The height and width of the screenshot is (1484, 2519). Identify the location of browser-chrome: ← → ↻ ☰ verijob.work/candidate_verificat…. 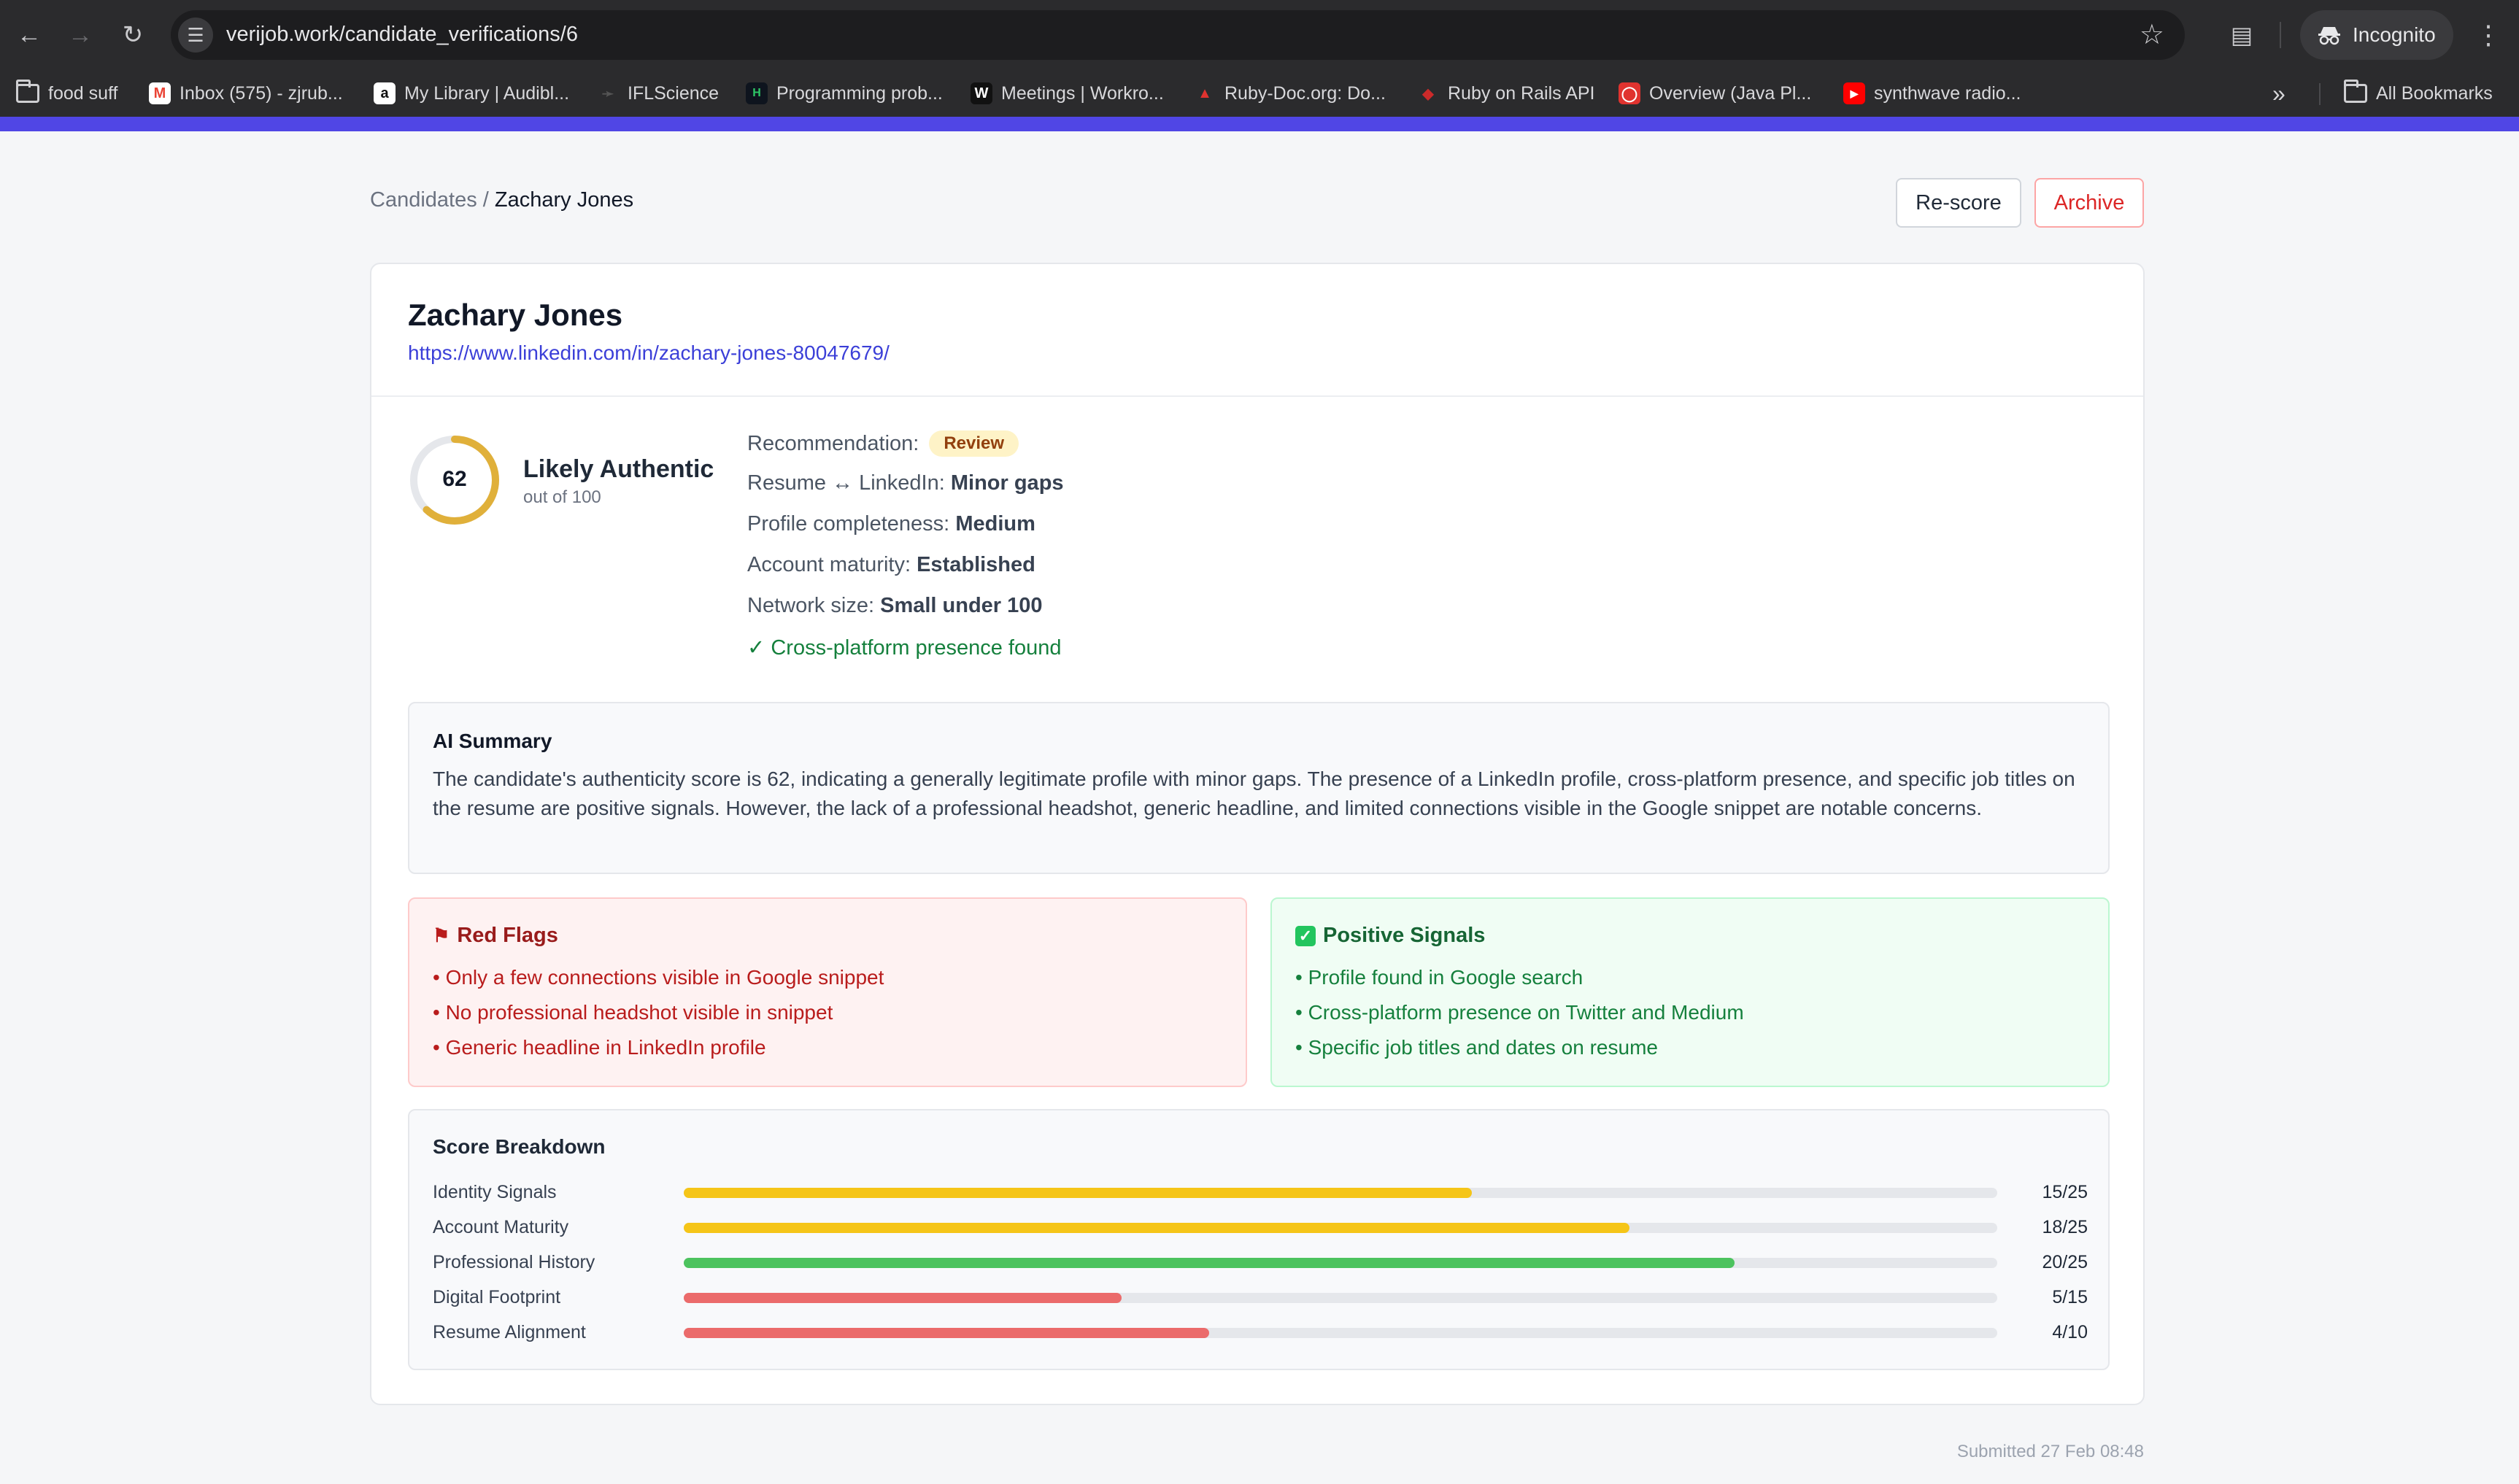
(1259, 58).